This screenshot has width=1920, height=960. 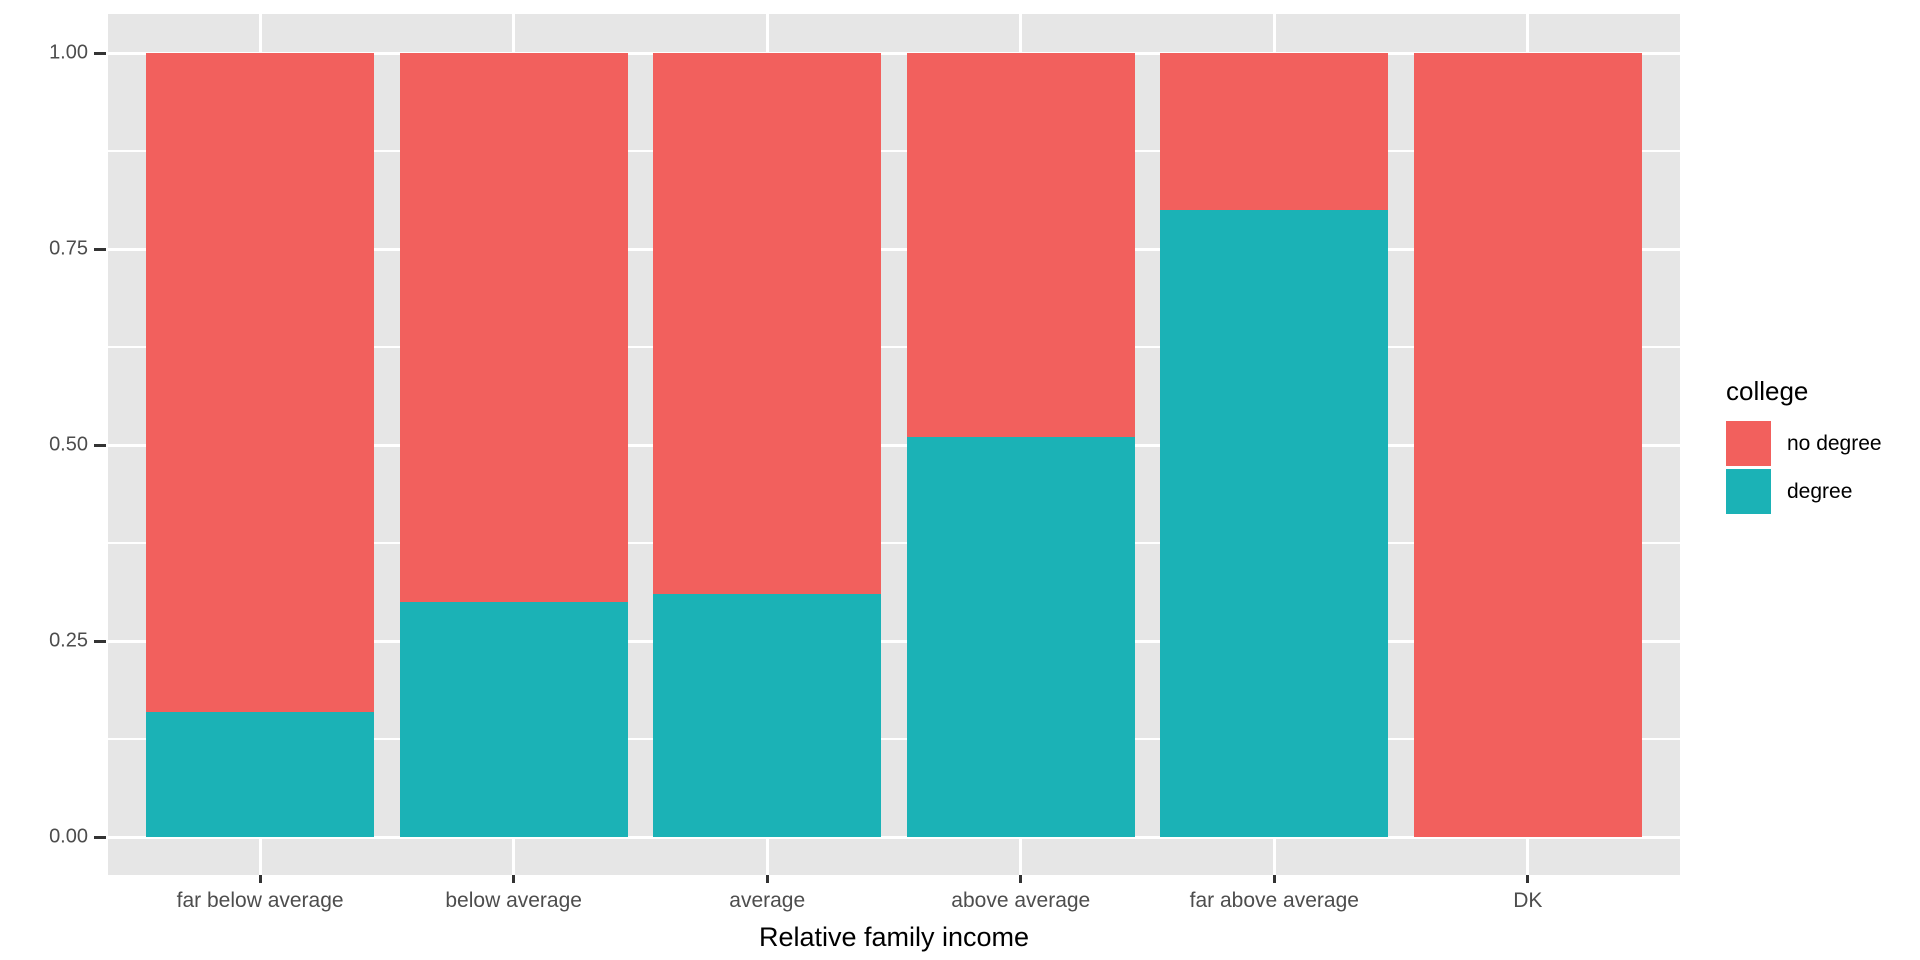 What do you see at coordinates (68, 248) in the screenshot?
I see `y-tick-label: 0.75` at bounding box center [68, 248].